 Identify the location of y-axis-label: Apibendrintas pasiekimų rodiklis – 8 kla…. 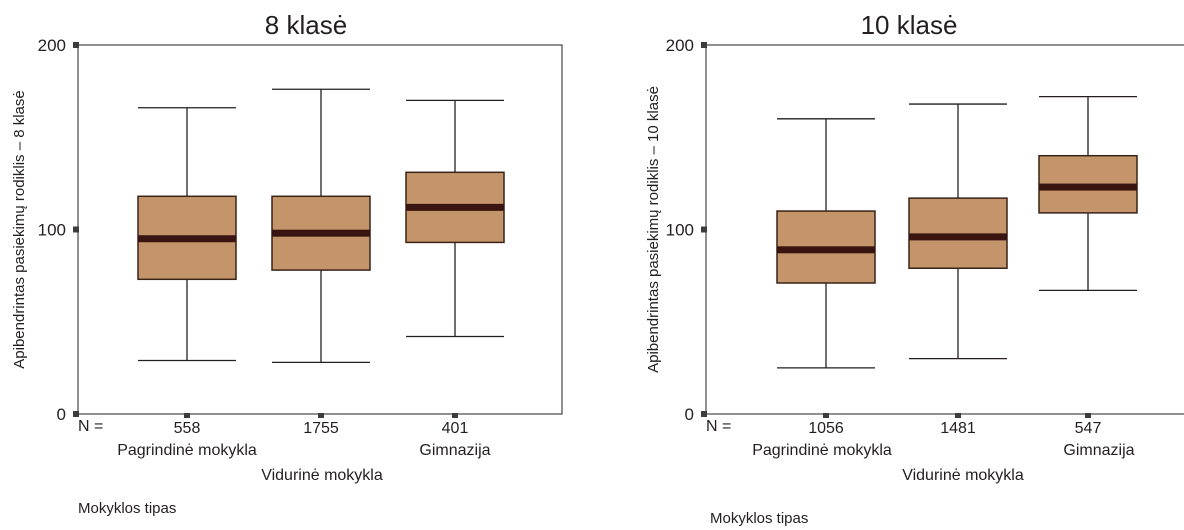
(19, 229).